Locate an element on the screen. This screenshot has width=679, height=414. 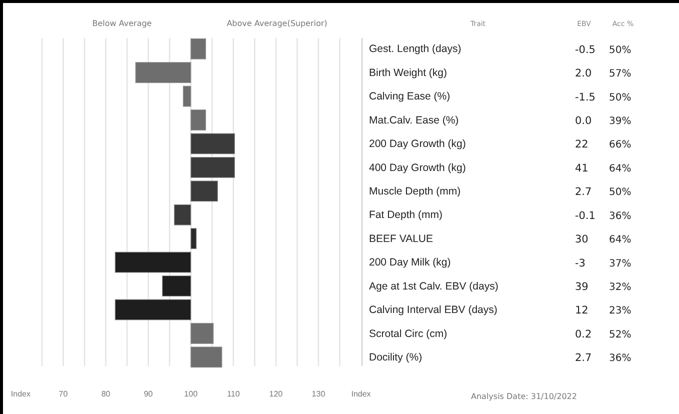
y-tick-label: Calving Interval EBV (days) is located at coordinates (433, 310).